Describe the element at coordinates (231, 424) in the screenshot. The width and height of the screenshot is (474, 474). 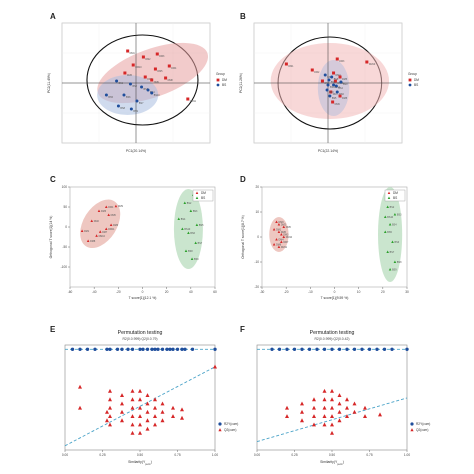
I see `legend-label: R2Y(cum)` at that location.